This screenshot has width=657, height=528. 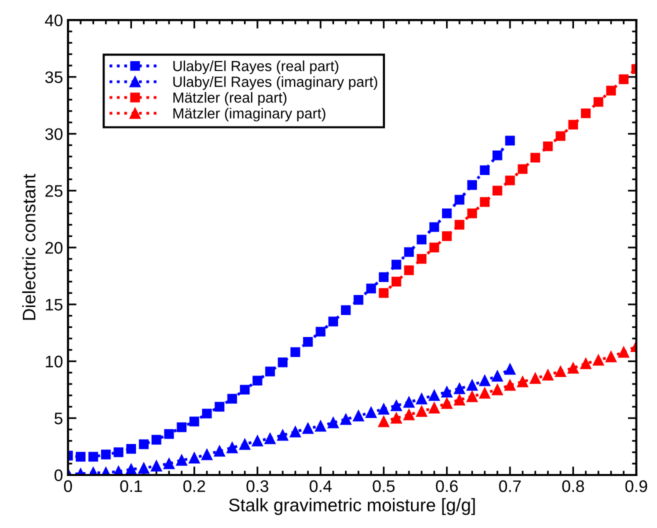 What do you see at coordinates (255, 67) in the screenshot?
I see `legend-label: Ulaby/El Rayes (real part)` at bounding box center [255, 67].